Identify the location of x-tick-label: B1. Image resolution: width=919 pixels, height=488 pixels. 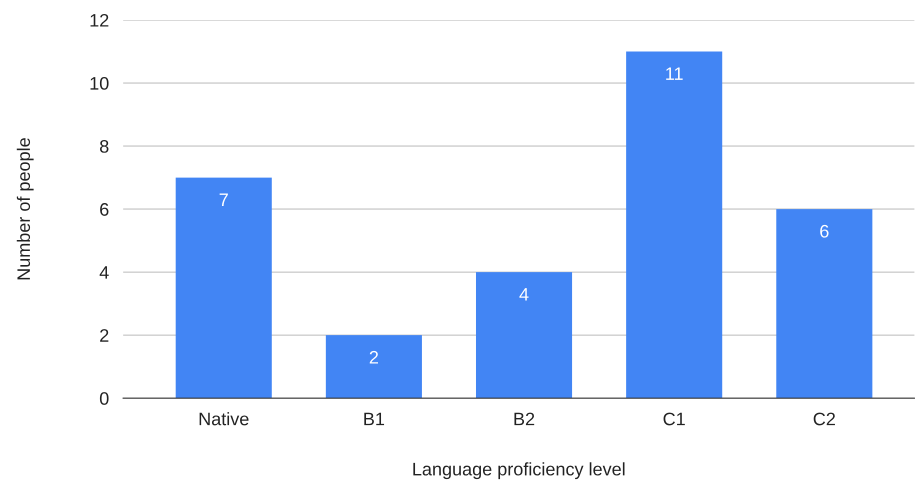
(374, 419).